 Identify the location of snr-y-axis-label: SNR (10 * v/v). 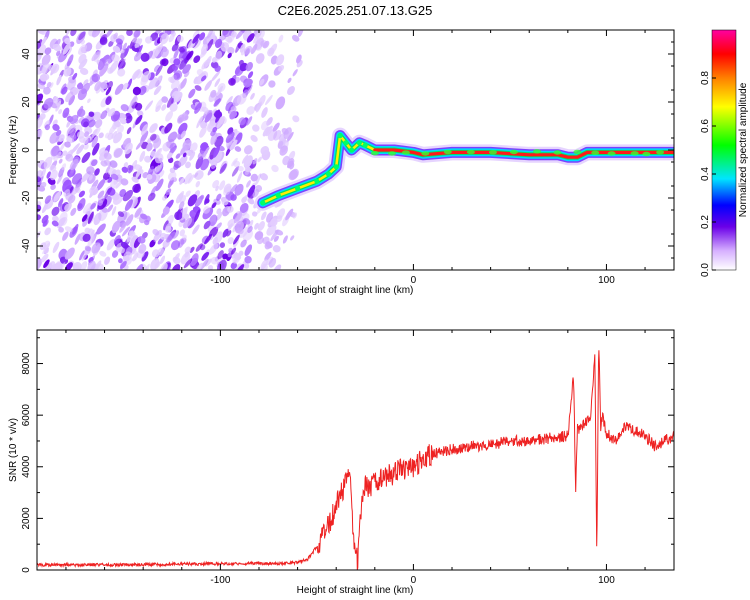
(13, 450).